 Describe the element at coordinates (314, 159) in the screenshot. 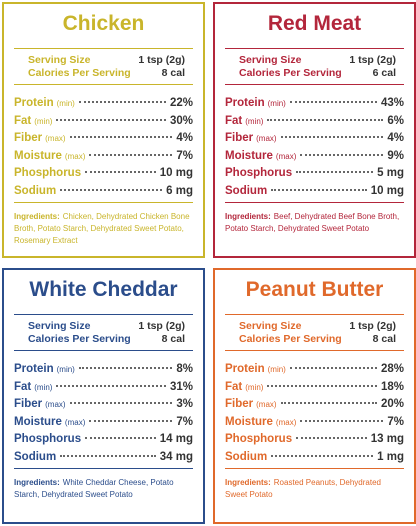

I see `nutrient-row: Moisture (max) 9%` at that location.